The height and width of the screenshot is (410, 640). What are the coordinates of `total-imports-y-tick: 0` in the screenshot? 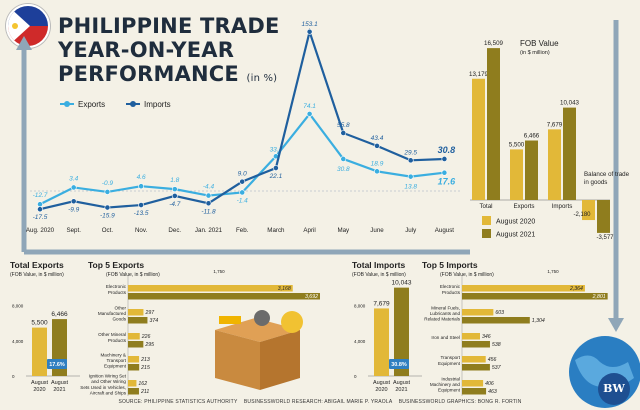 It's located at (355, 376).